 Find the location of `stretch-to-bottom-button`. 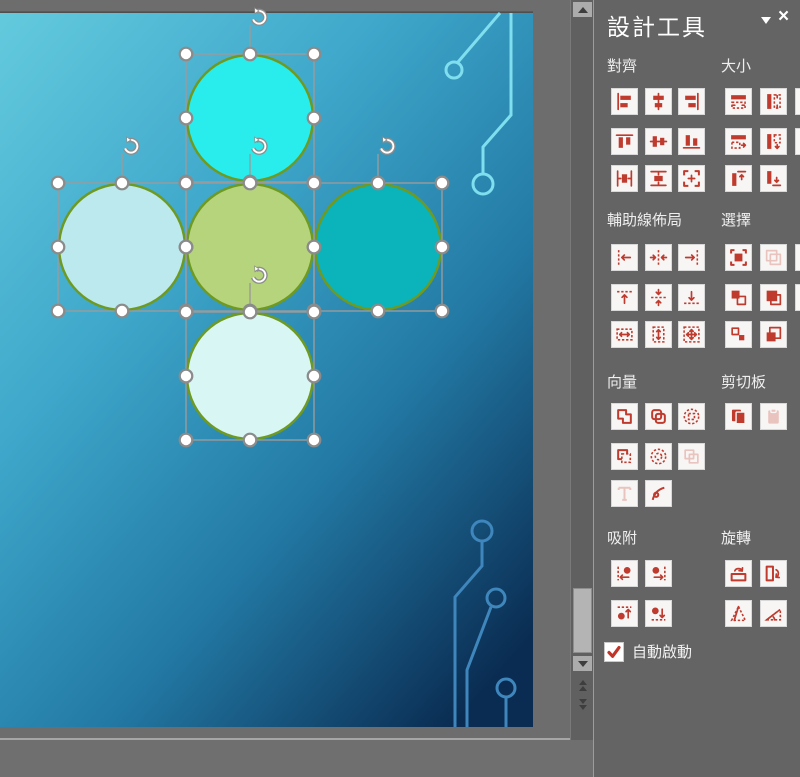

stretch-to-bottom-button is located at coordinates (773, 178).